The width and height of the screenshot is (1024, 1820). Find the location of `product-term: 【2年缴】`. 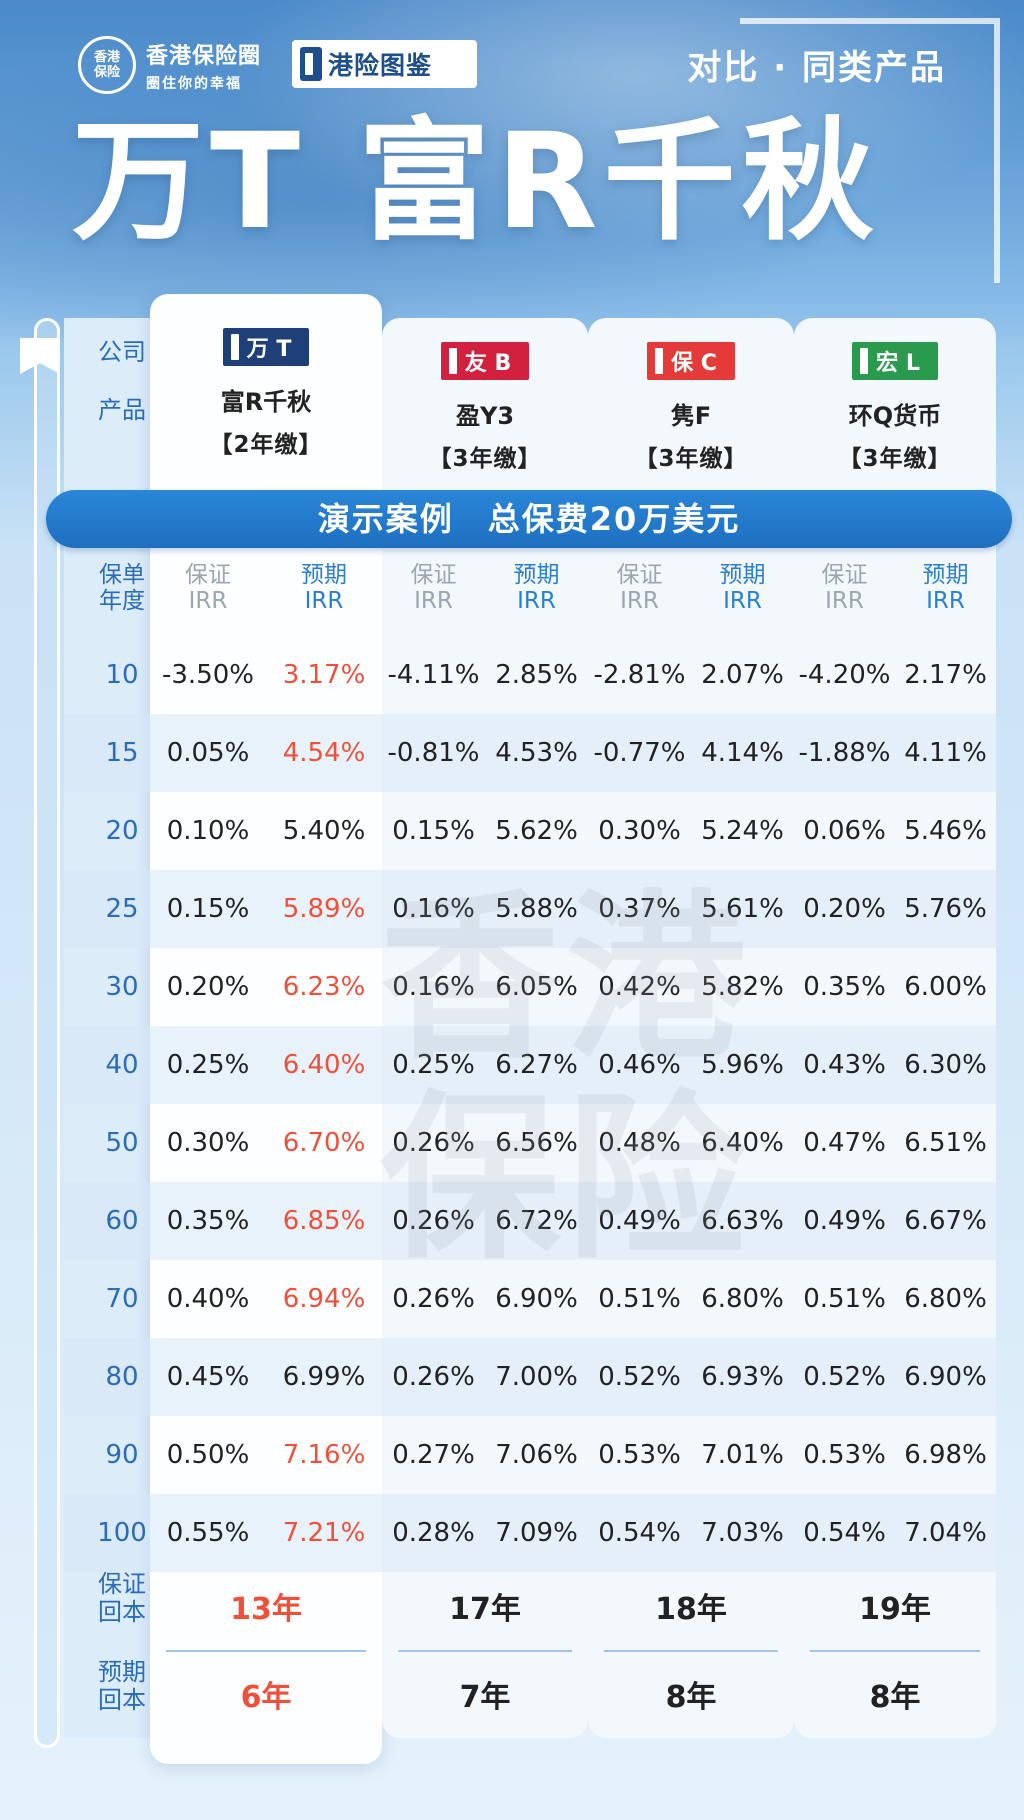

product-term: 【2年缴】 is located at coordinates (266, 445).